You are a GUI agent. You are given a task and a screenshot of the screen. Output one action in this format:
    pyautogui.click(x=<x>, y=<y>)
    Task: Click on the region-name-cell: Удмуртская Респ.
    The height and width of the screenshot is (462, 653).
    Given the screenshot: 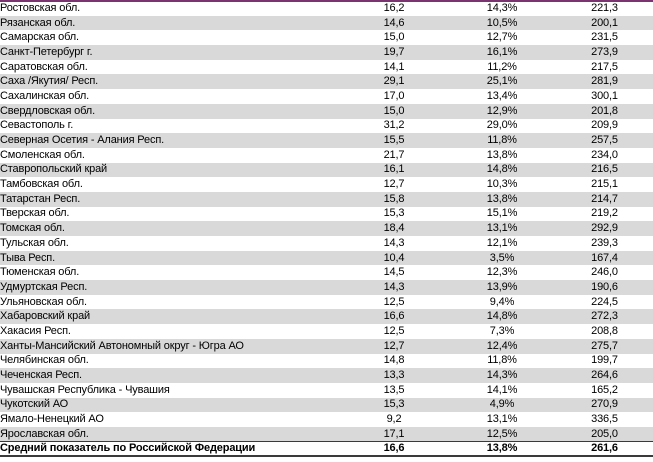 What is the action you would take?
    pyautogui.click(x=170, y=287)
    